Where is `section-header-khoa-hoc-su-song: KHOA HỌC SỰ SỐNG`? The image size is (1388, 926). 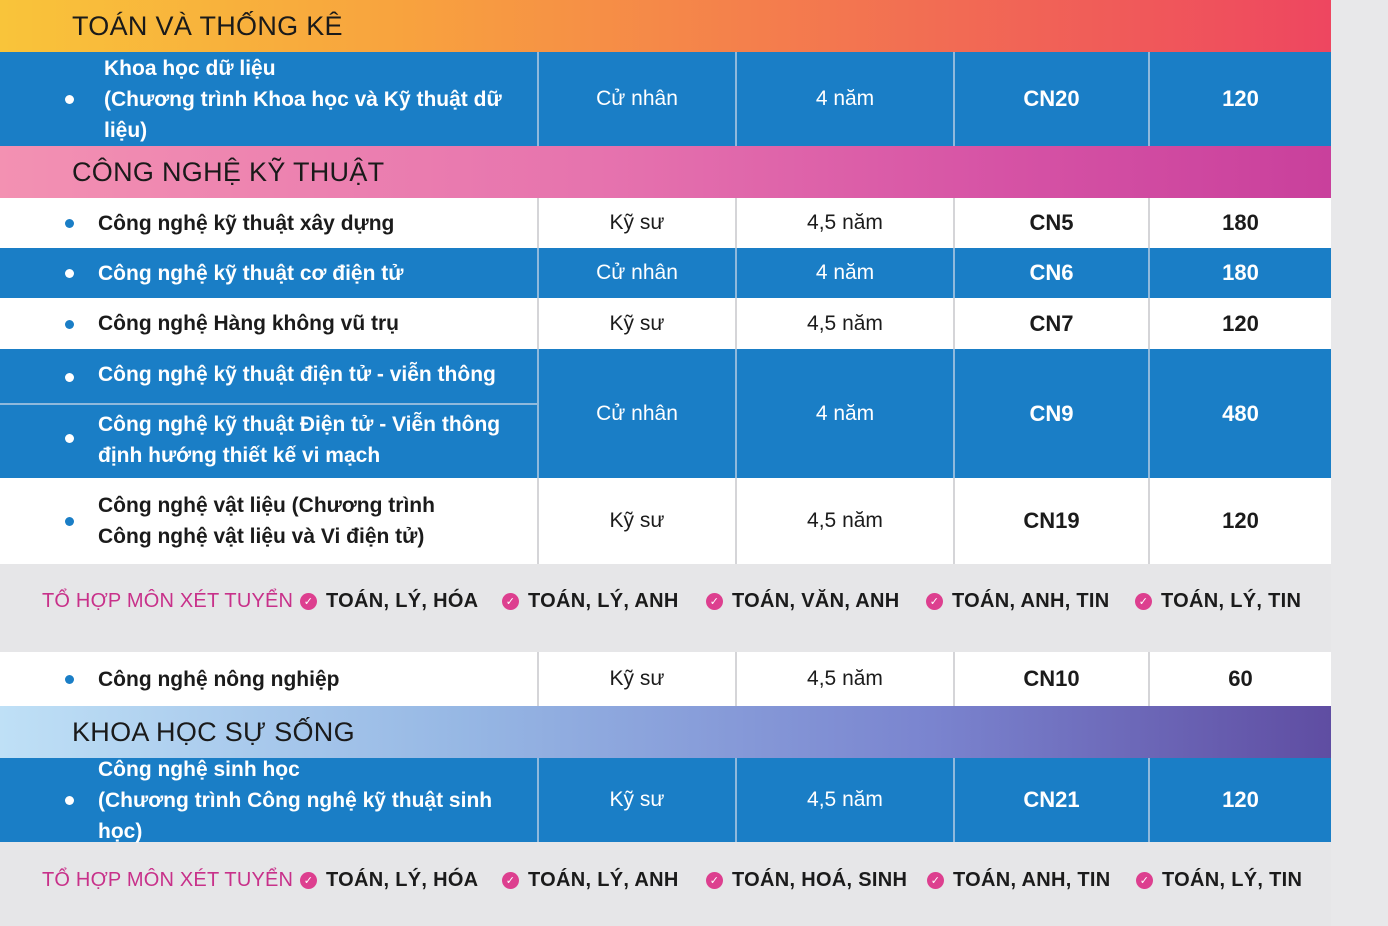 section-header-khoa-hoc-su-song: KHOA HỌC SỰ SỐNG is located at coordinates (665, 732).